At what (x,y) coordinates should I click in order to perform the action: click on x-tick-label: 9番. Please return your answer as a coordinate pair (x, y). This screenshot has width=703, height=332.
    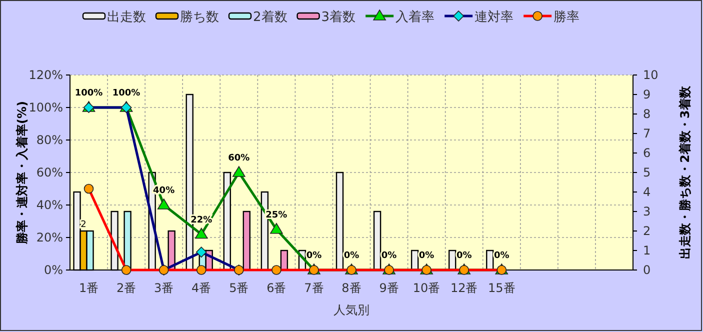
    Looking at the image, I should click on (389, 288).